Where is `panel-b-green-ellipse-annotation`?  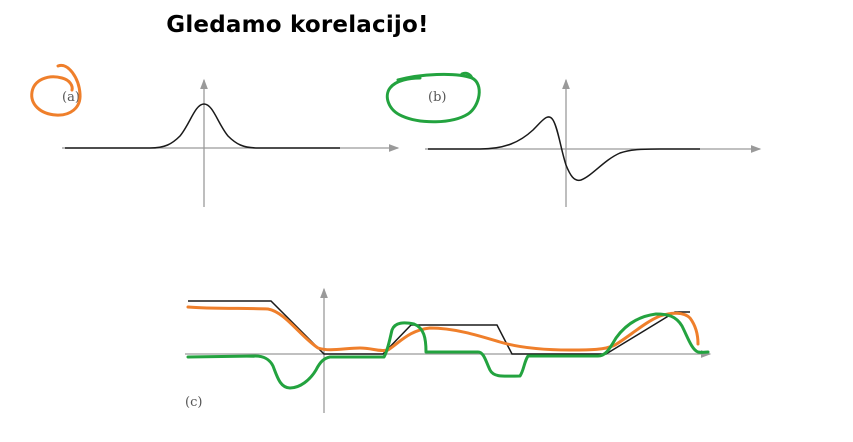 panel-b-green-ellipse-annotation is located at coordinates (433, 98).